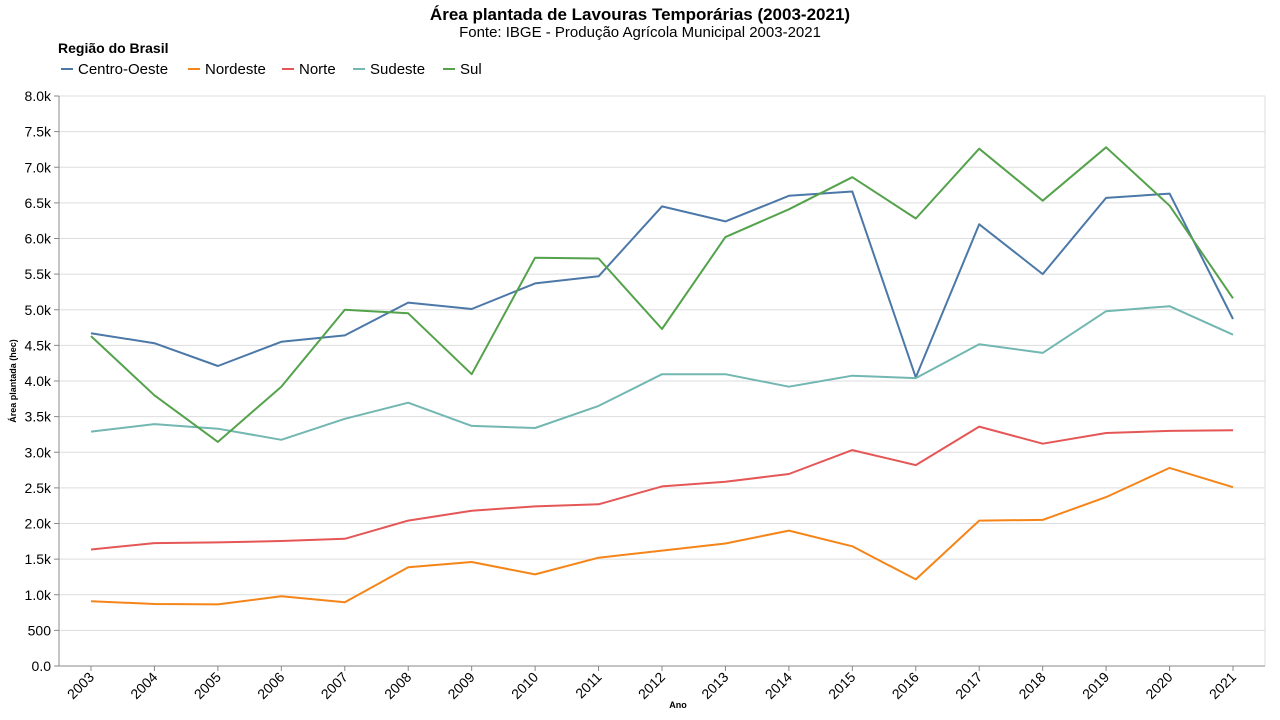  What do you see at coordinates (38, 310) in the screenshot?
I see `y-tick-label: 5.0k` at bounding box center [38, 310].